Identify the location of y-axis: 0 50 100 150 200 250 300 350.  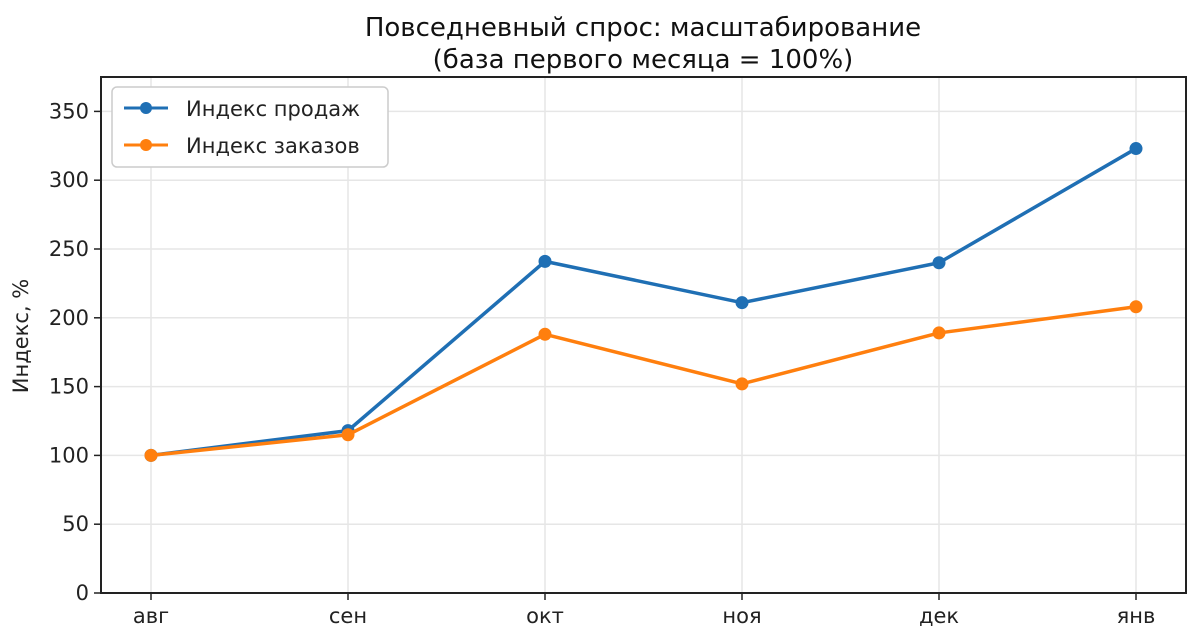
(75, 352).